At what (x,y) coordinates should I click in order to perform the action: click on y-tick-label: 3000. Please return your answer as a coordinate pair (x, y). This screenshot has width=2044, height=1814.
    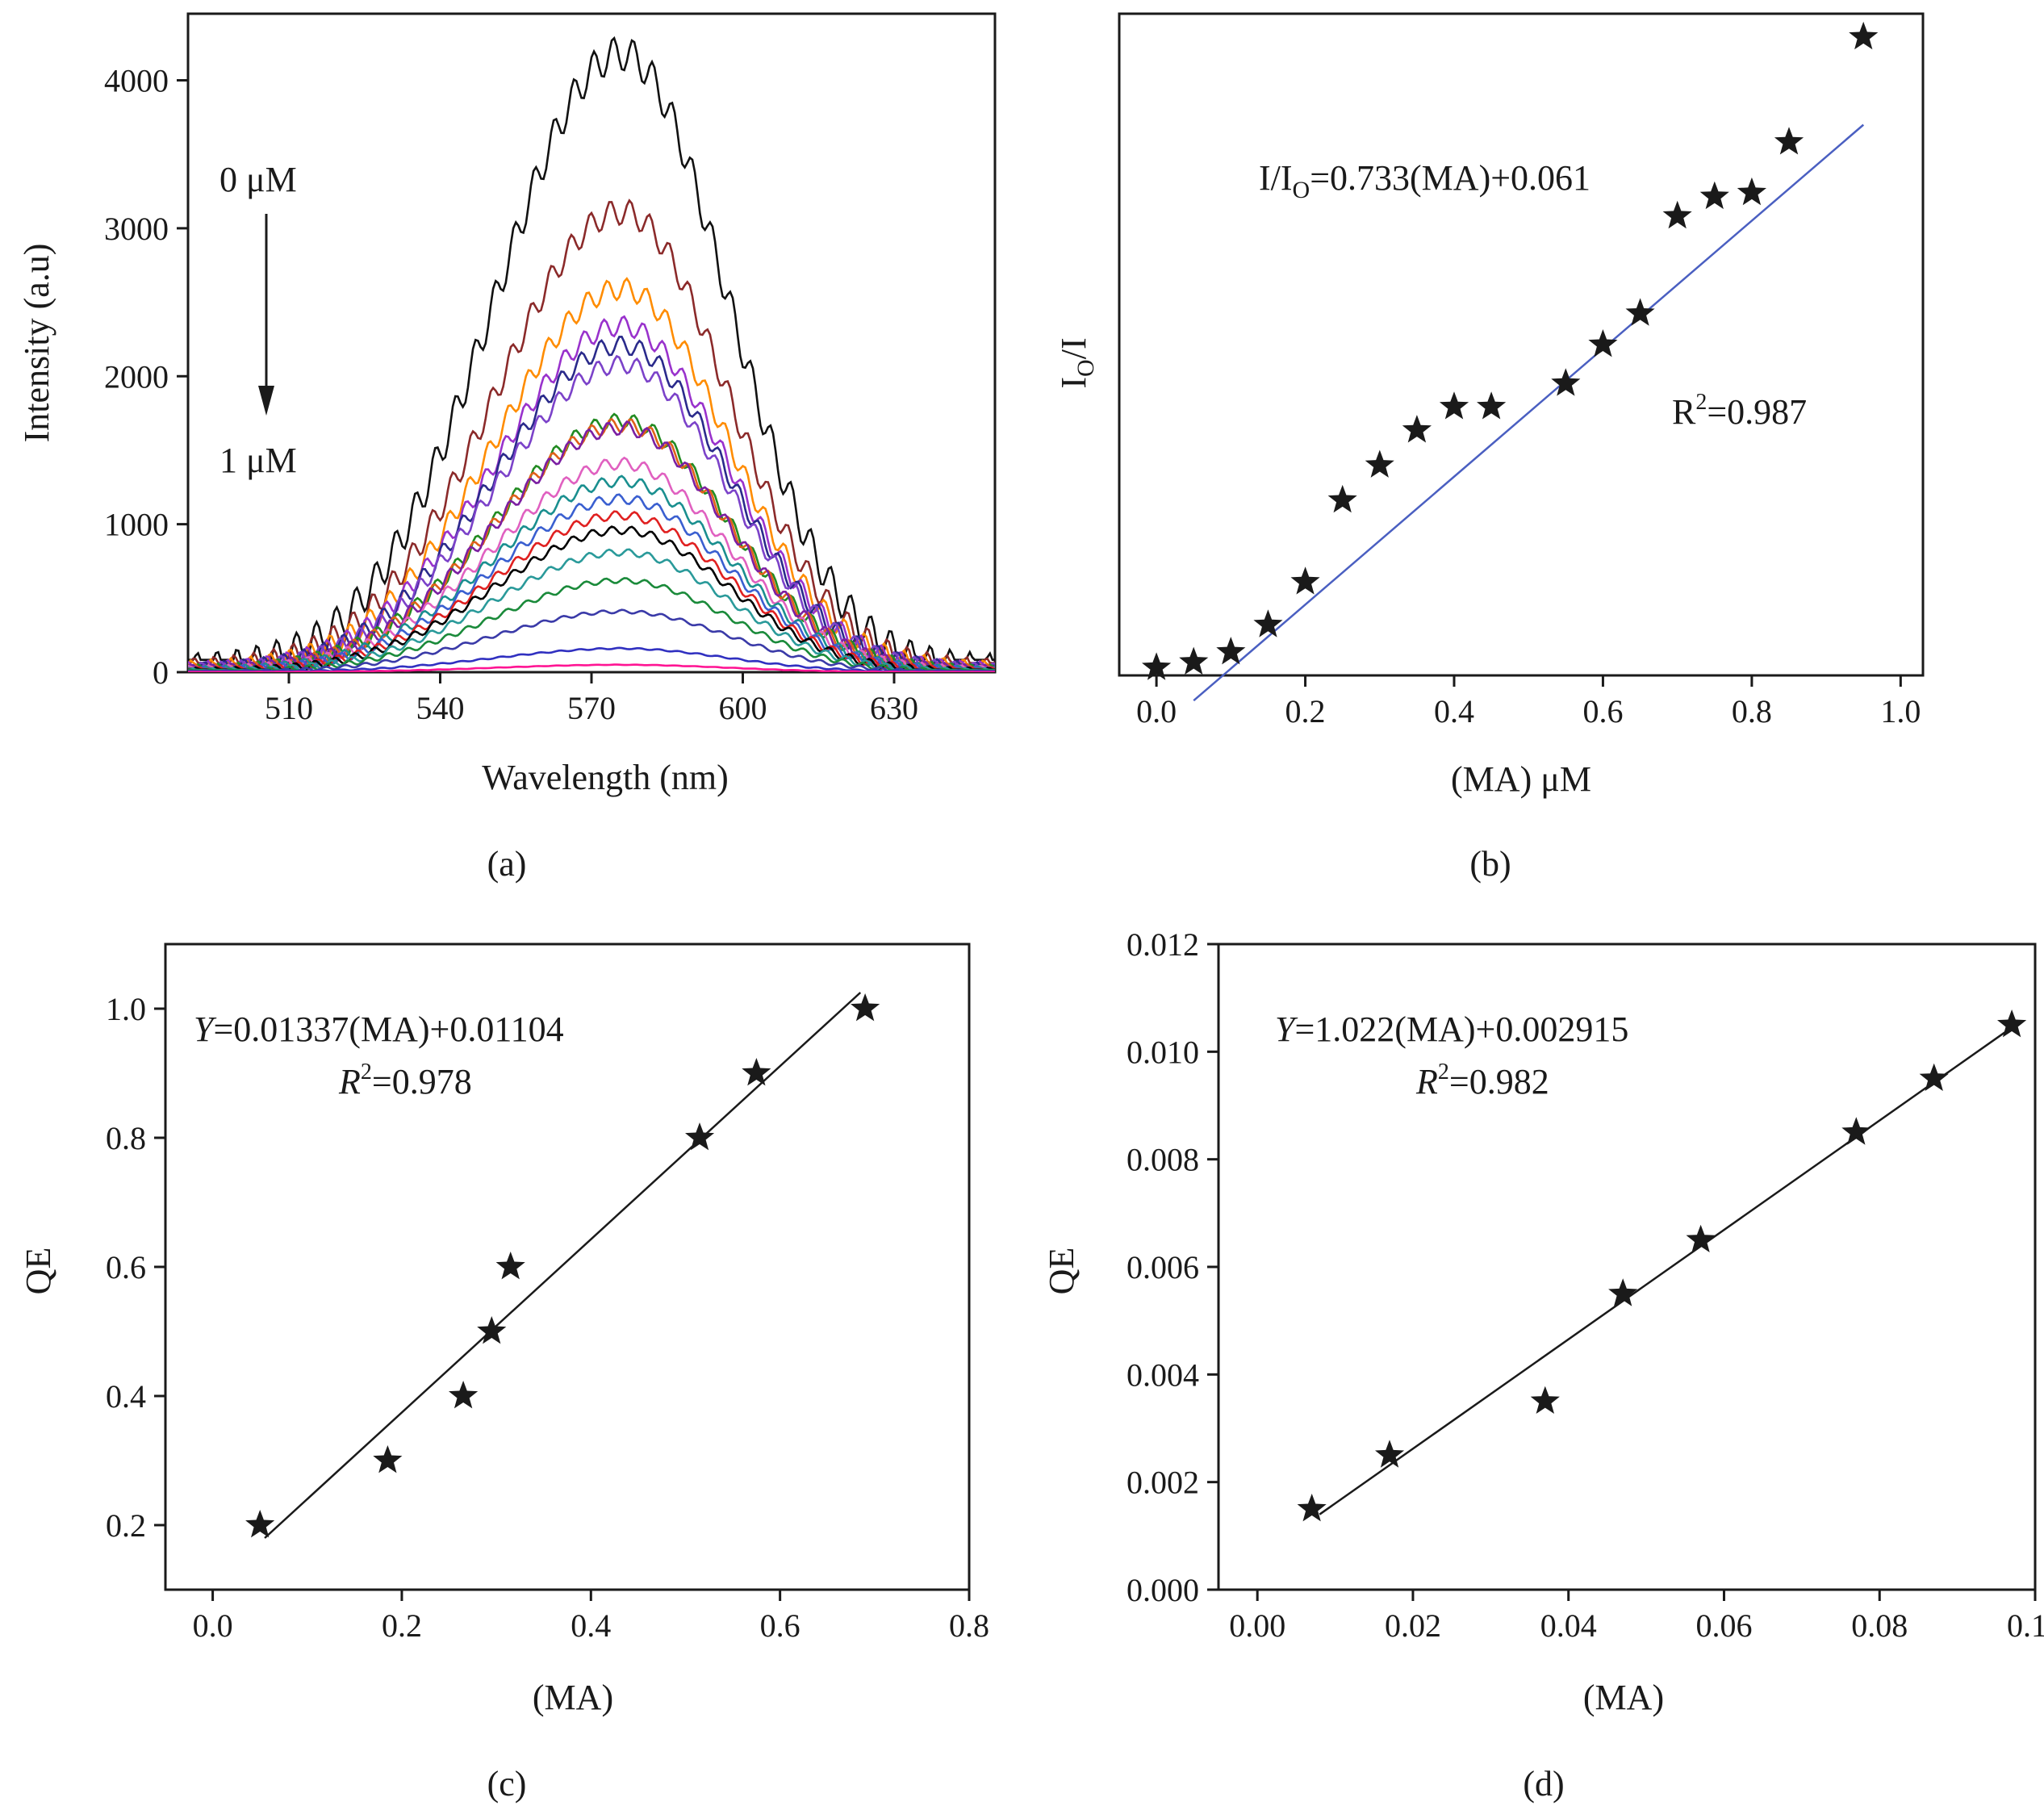
    Looking at the image, I should click on (136, 229).